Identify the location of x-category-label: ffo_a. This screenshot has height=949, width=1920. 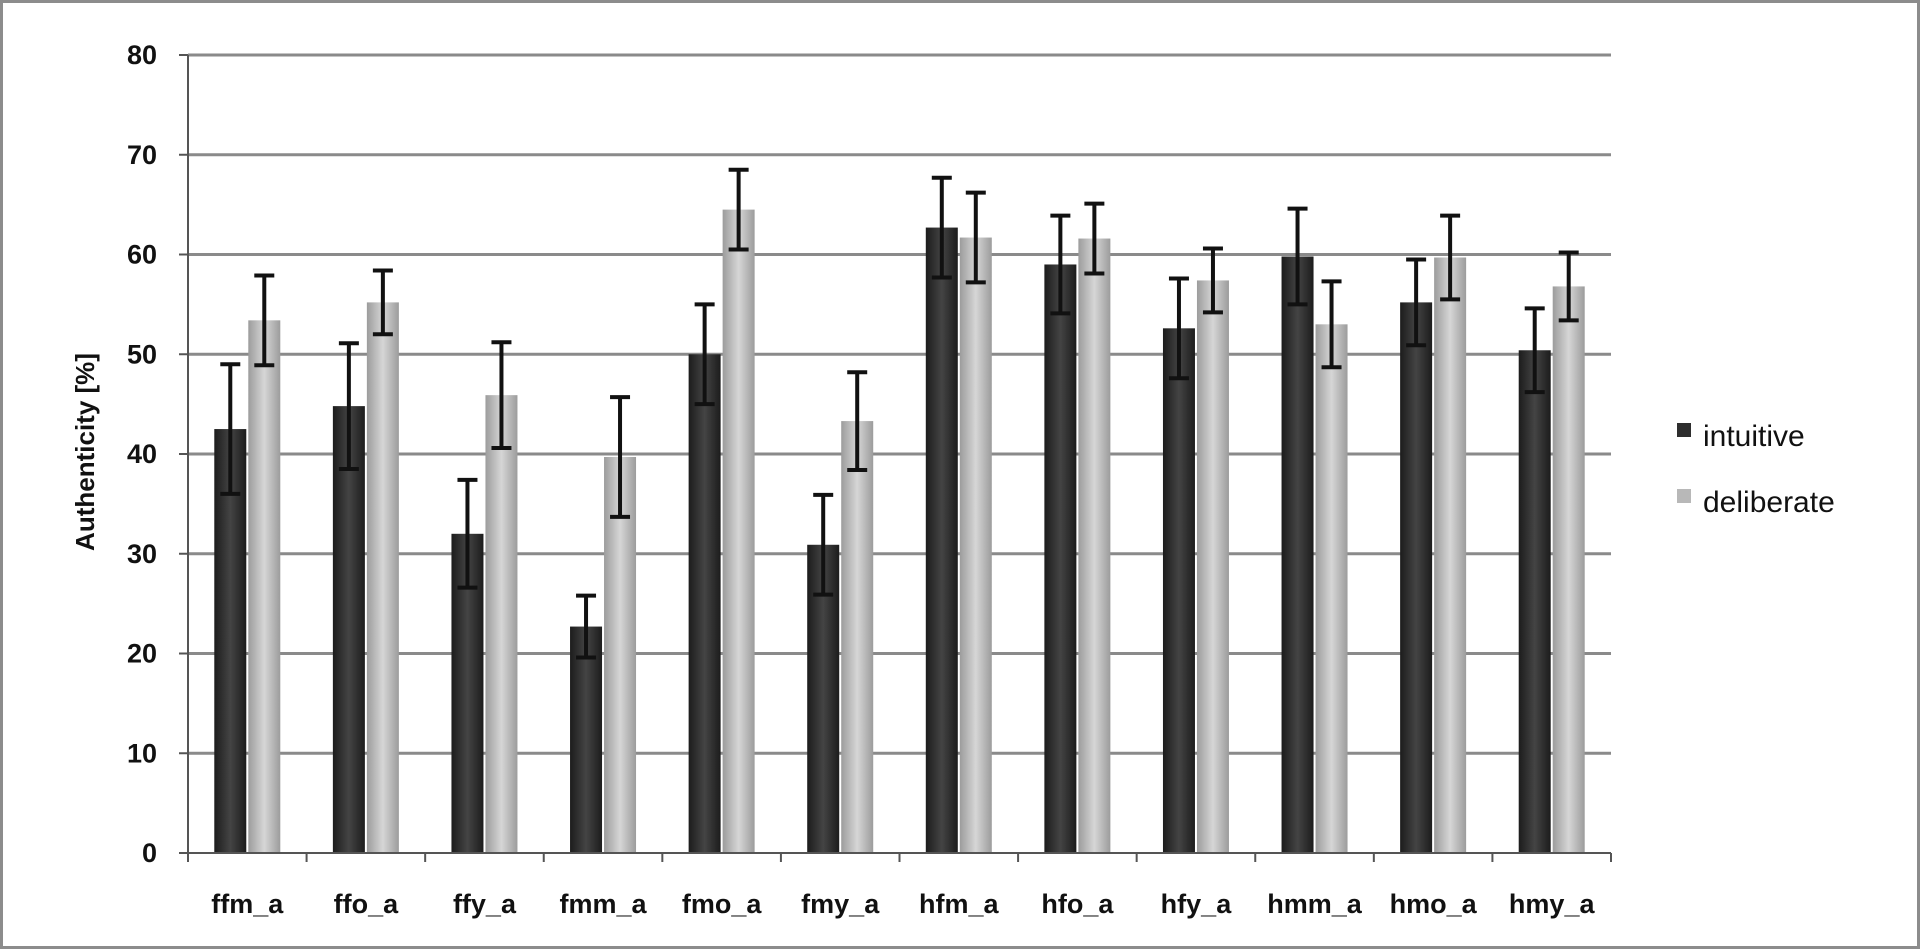
(366, 904).